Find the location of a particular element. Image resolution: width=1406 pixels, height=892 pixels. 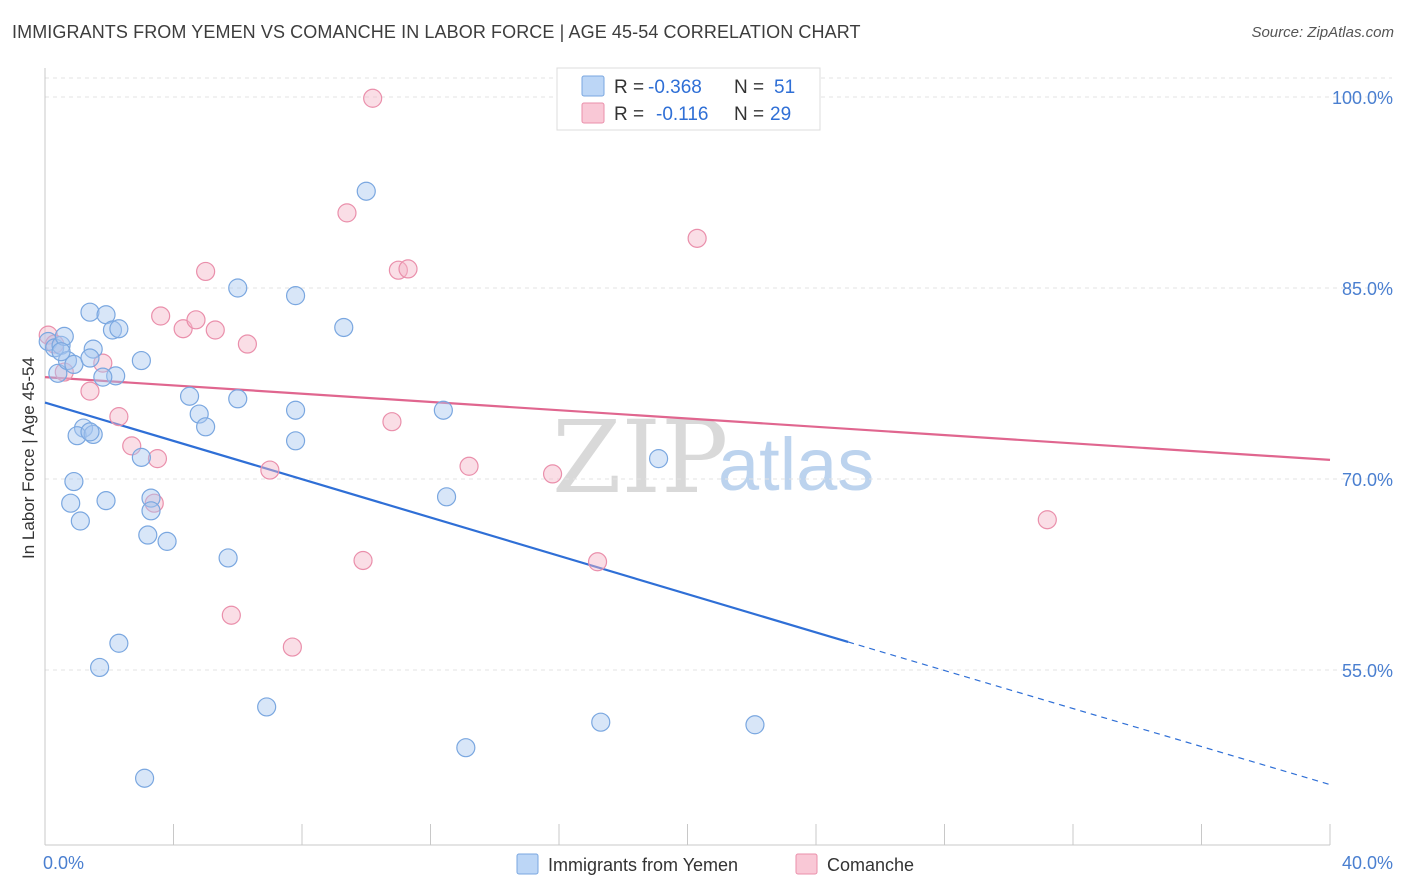

yemen-trend-line-extrapolated is located at coordinates (1089, 713).